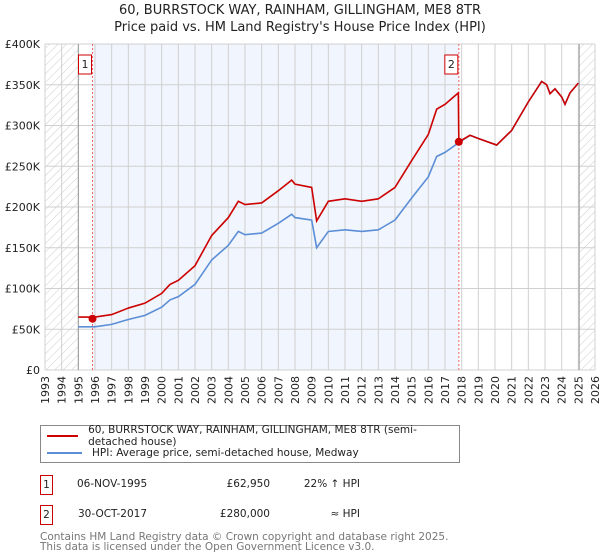 The image size is (600, 560). Describe the element at coordinates (578, 390) in the screenshot. I see `x-tick-label: 2025` at that location.